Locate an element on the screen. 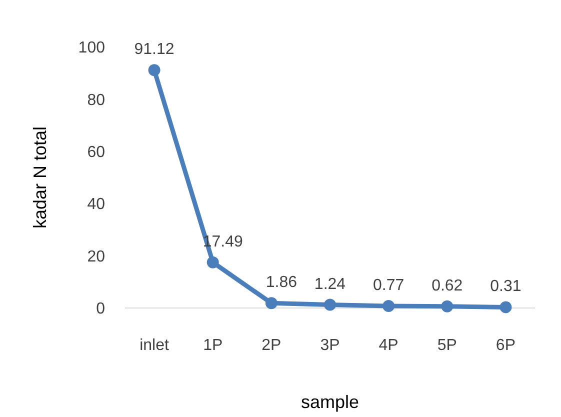 This screenshot has height=417, width=561. x-tick-label: inlet is located at coordinates (155, 345).